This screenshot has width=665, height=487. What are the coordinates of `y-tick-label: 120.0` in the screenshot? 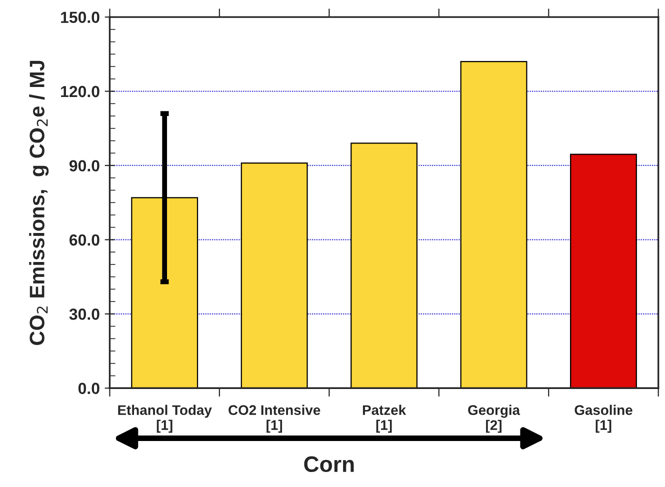 It's located at (80, 92).